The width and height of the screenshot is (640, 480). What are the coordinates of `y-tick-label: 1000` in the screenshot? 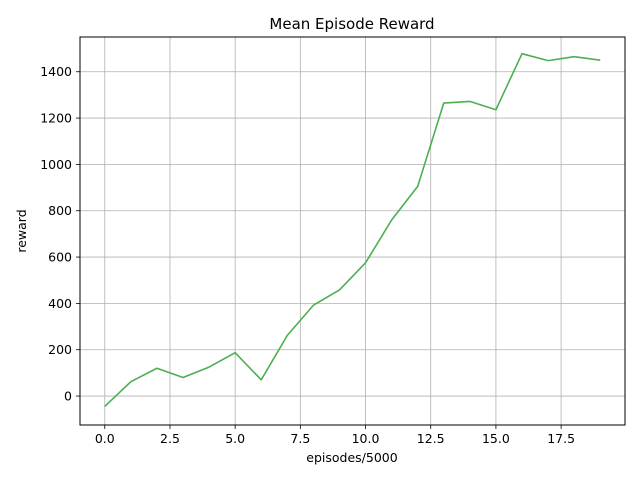 It's located at (56, 164).